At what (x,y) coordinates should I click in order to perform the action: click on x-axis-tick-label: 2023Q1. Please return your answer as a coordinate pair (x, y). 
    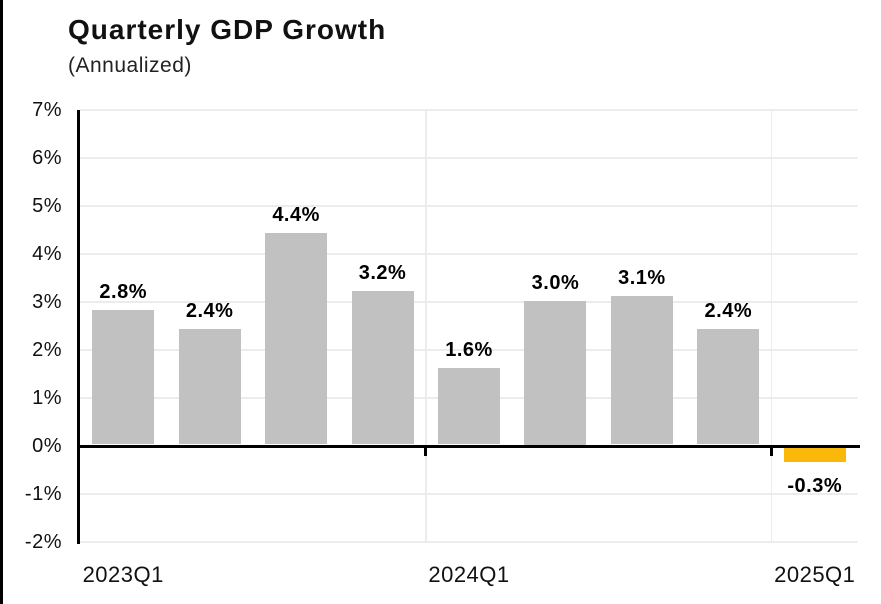
    Looking at the image, I should click on (123, 574).